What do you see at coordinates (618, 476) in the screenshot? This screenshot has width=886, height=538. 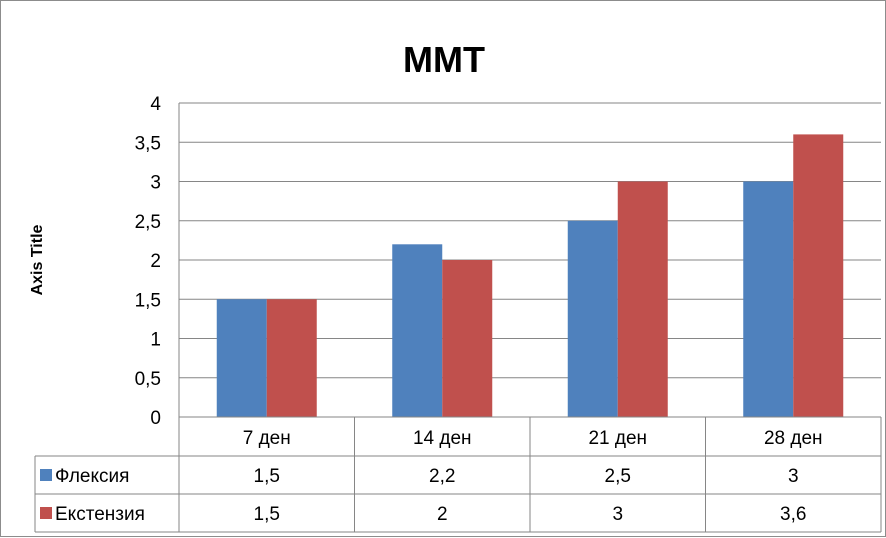 I see `data-label: 2,5` at bounding box center [618, 476].